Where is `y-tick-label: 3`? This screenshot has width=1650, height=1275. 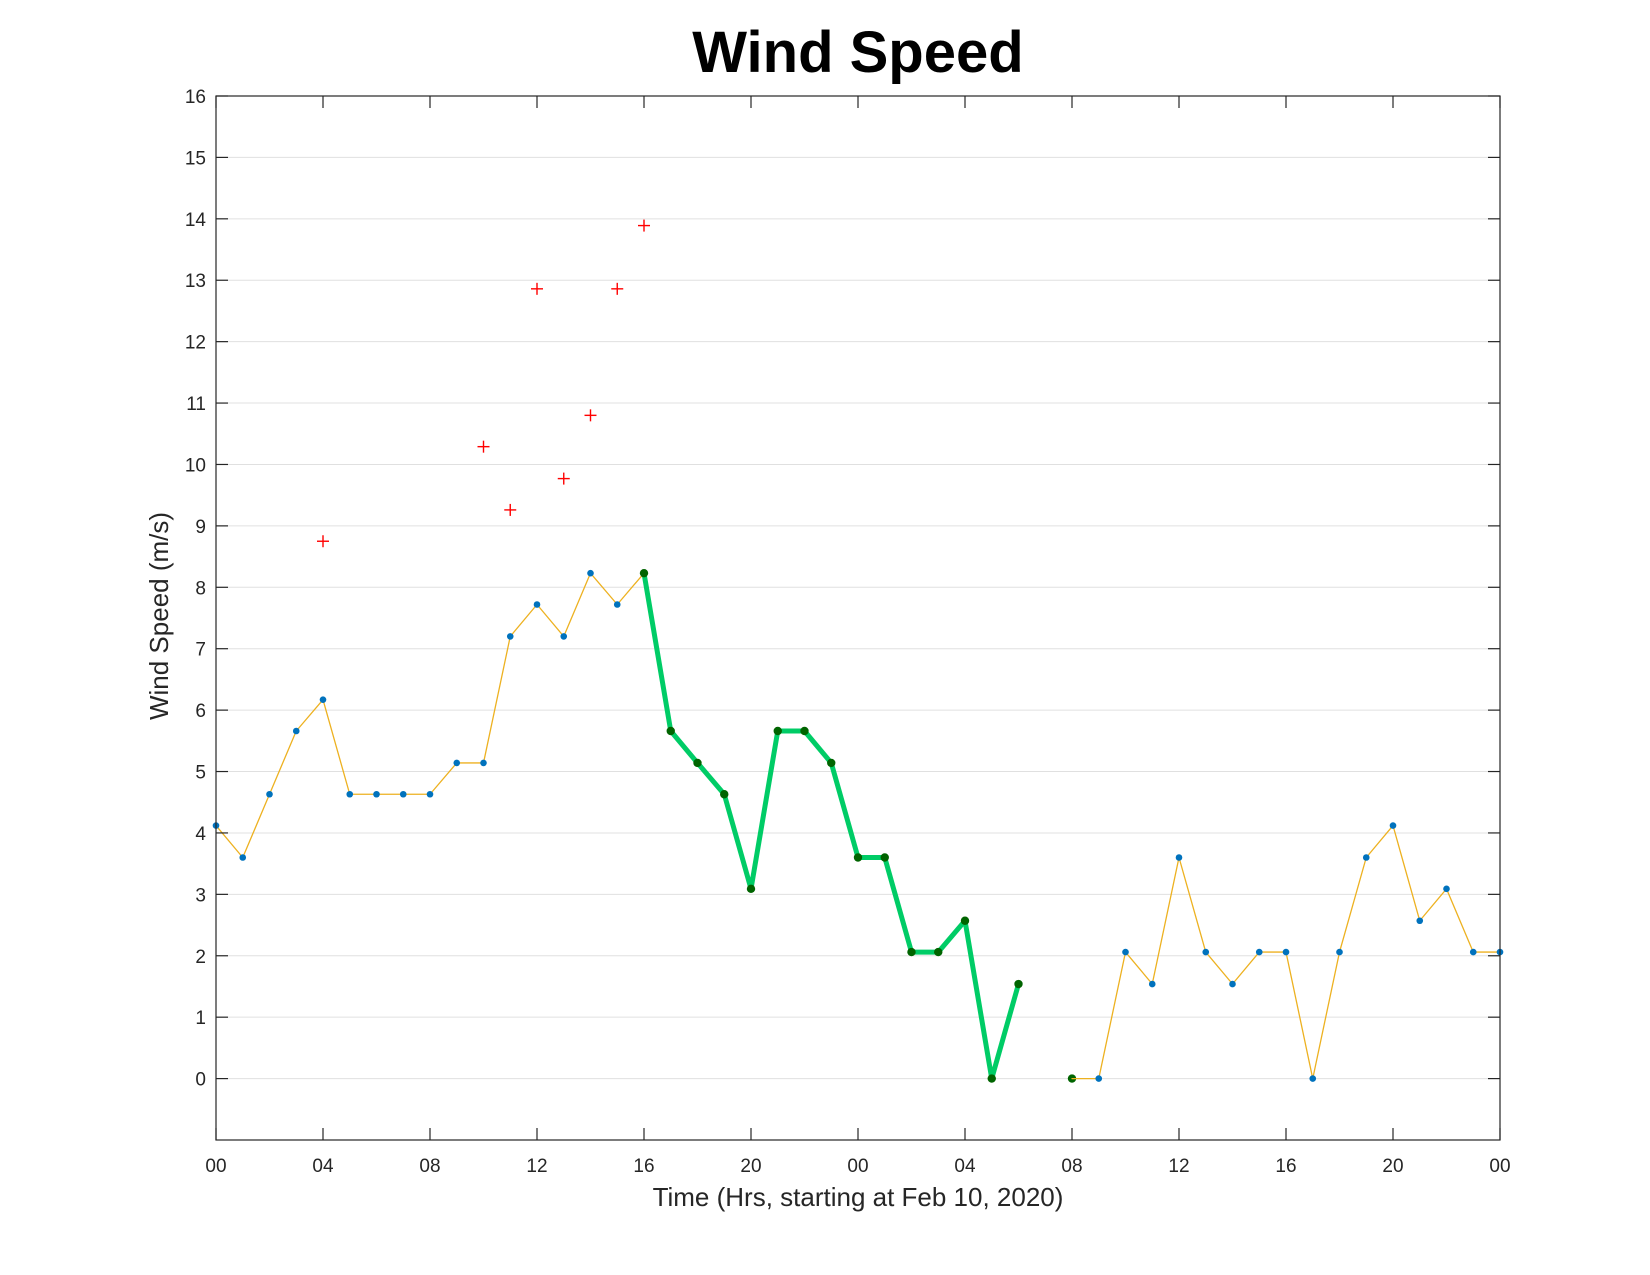
y-tick-label: 3 is located at coordinates (200, 895).